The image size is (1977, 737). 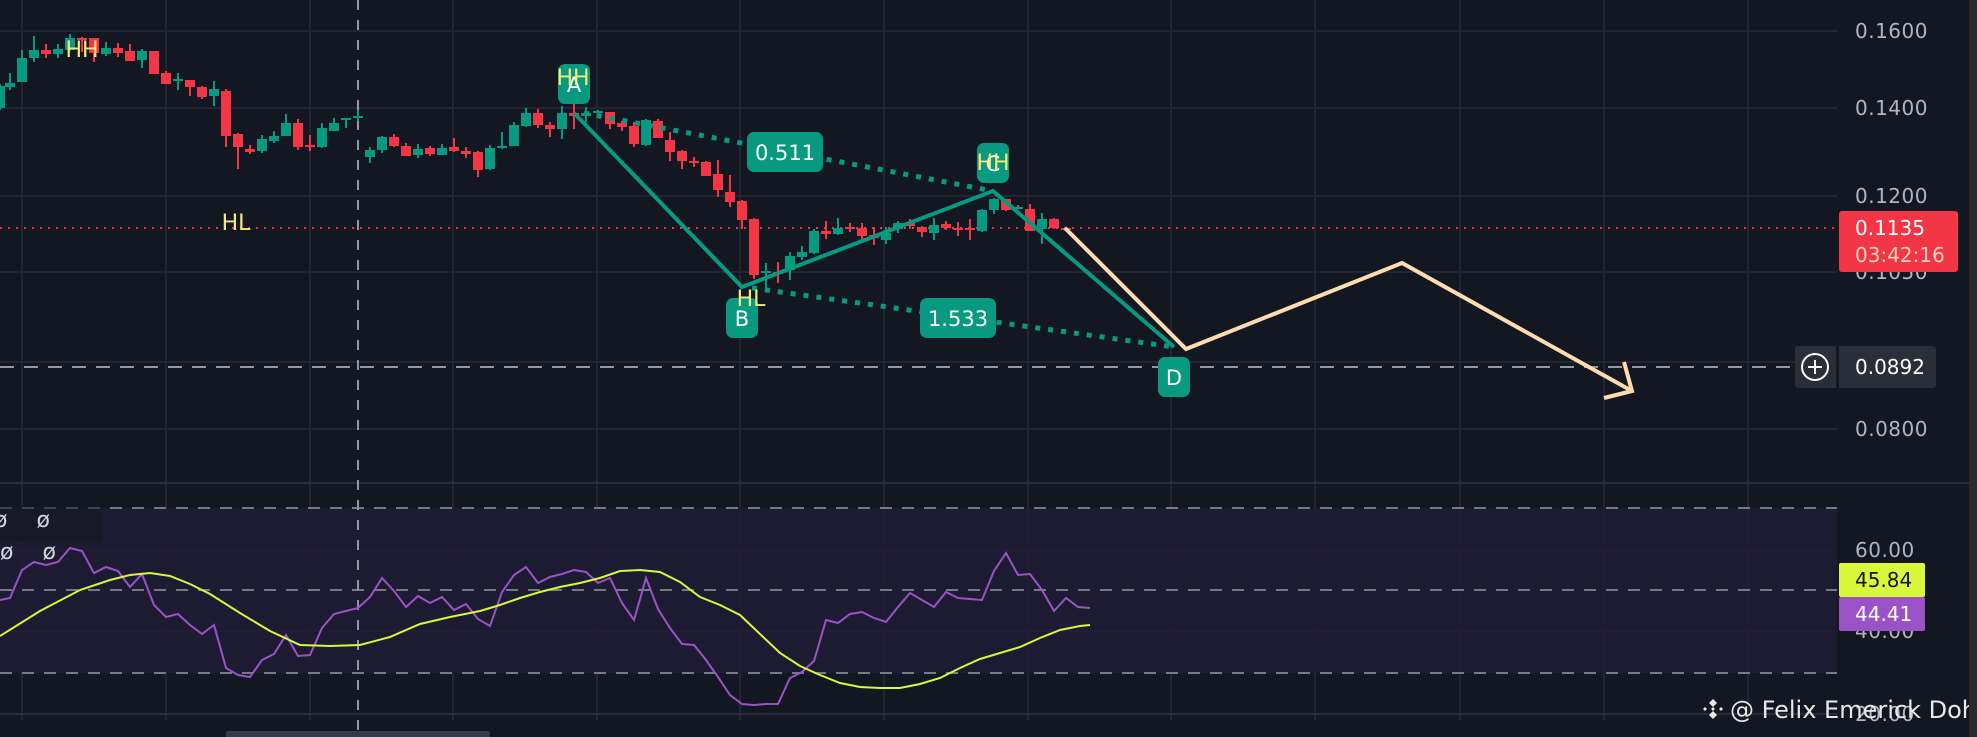 I want to click on projection-path, so click(x=1349, y=313).